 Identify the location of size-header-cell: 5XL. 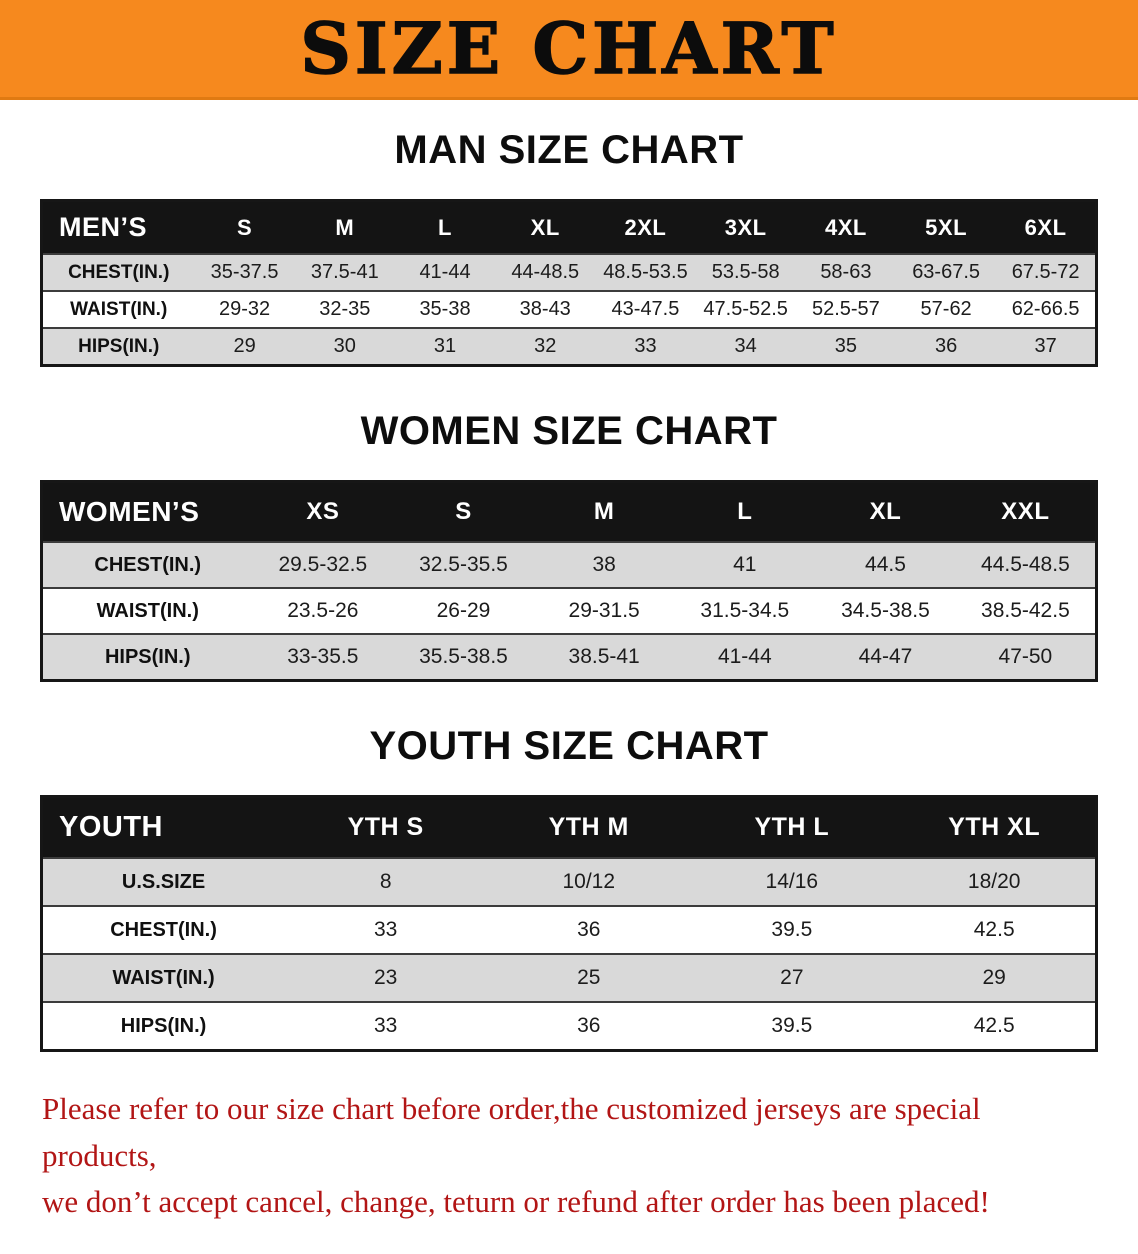
(946, 227).